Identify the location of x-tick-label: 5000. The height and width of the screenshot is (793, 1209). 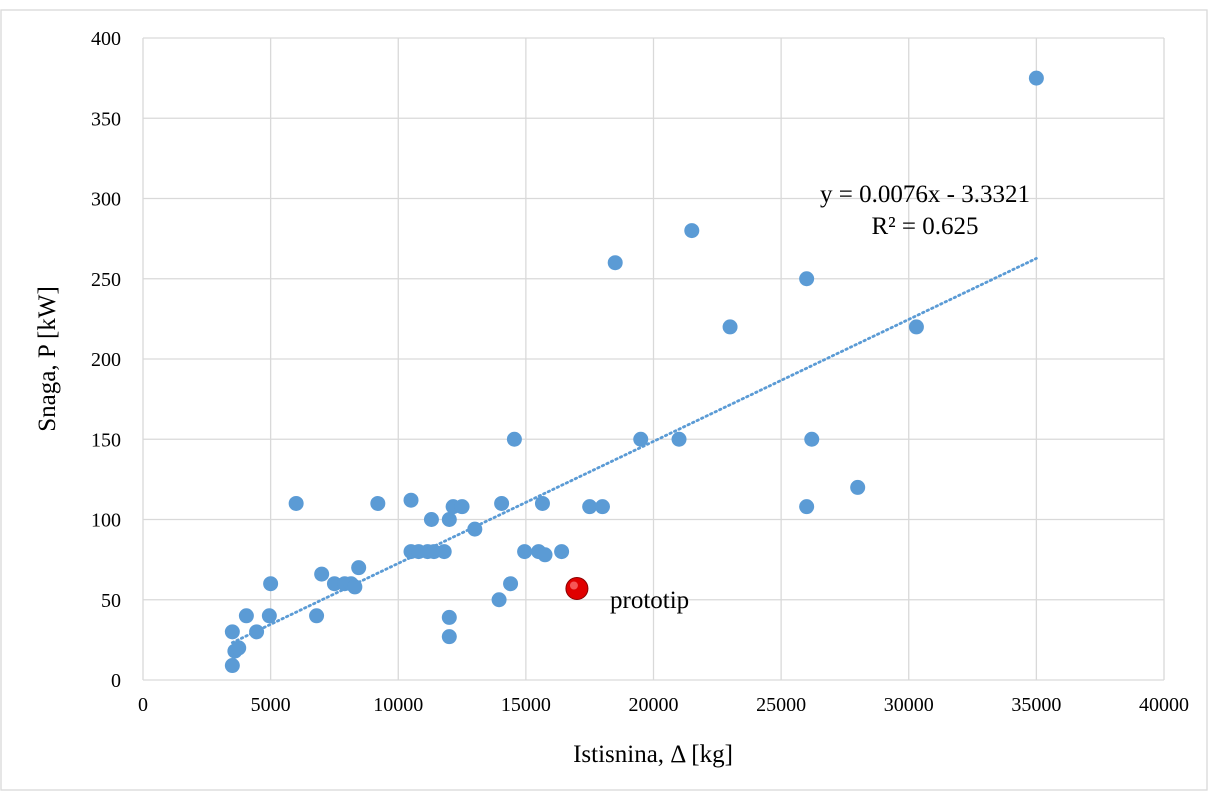
(271, 705).